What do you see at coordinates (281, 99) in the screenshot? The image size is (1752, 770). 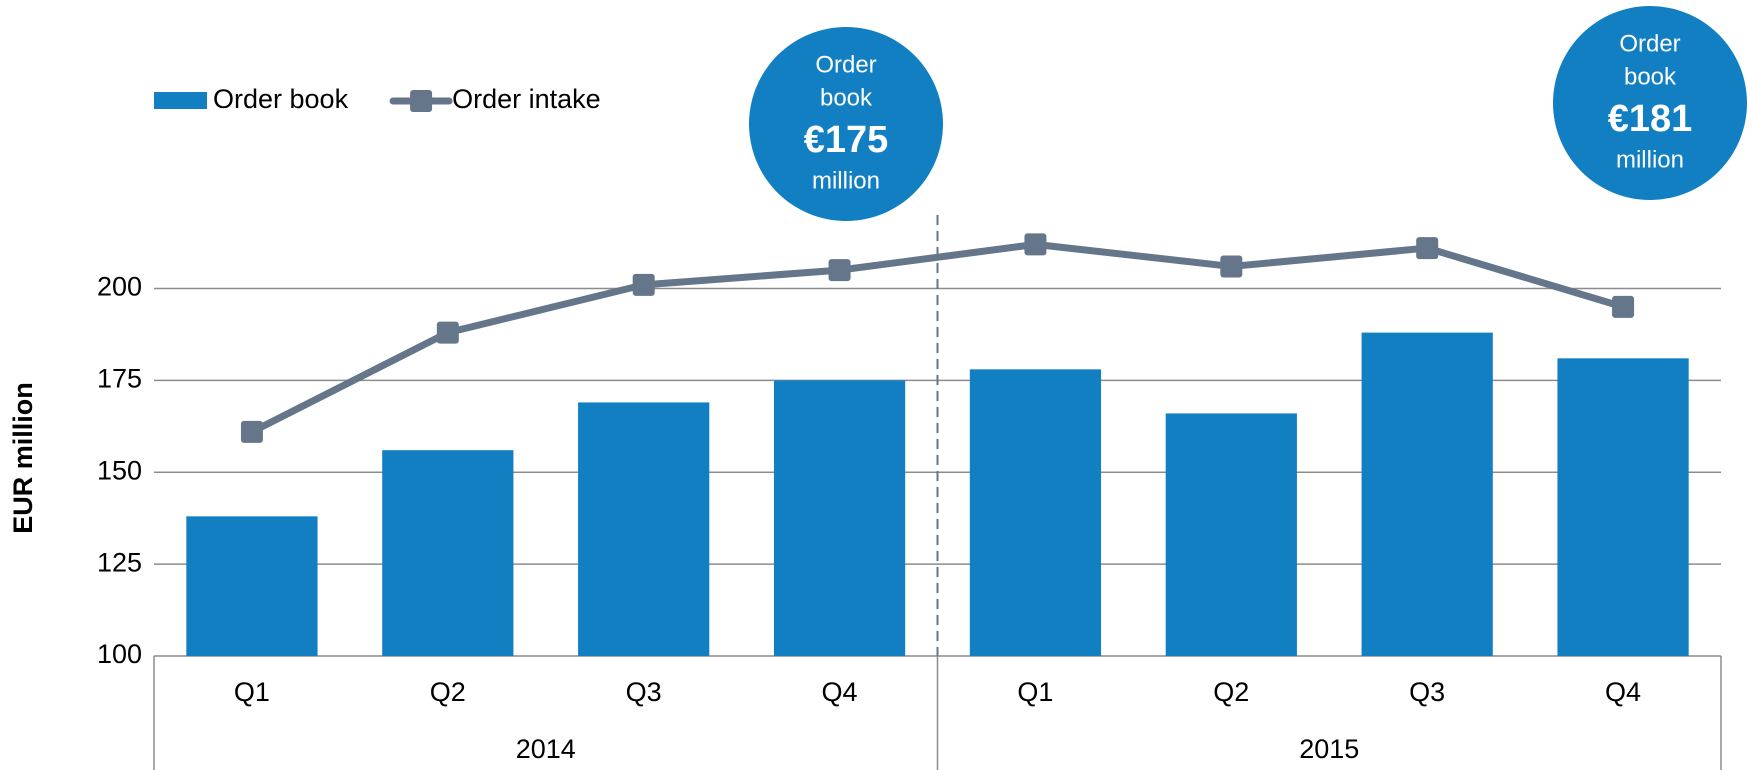 I see `legend-label: Order book` at bounding box center [281, 99].